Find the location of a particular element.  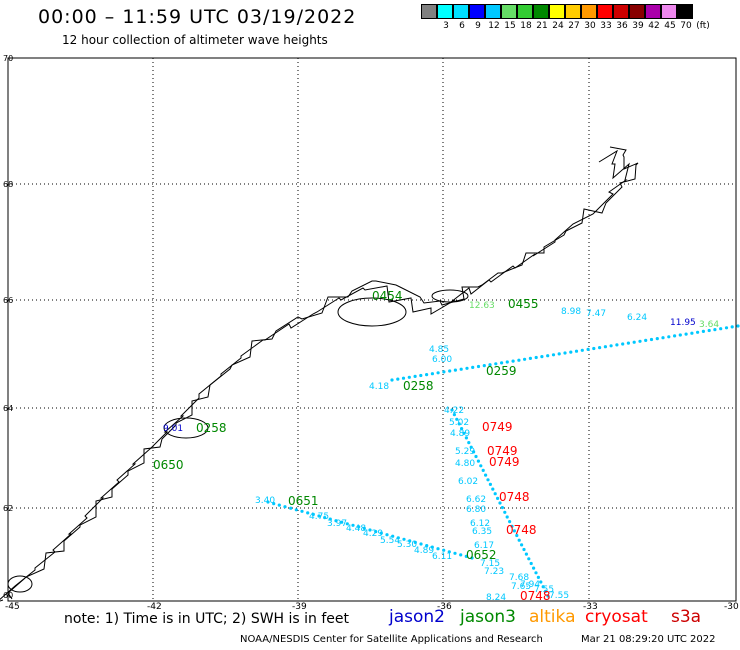

scale-label: 39 is located at coordinates (638, 26).